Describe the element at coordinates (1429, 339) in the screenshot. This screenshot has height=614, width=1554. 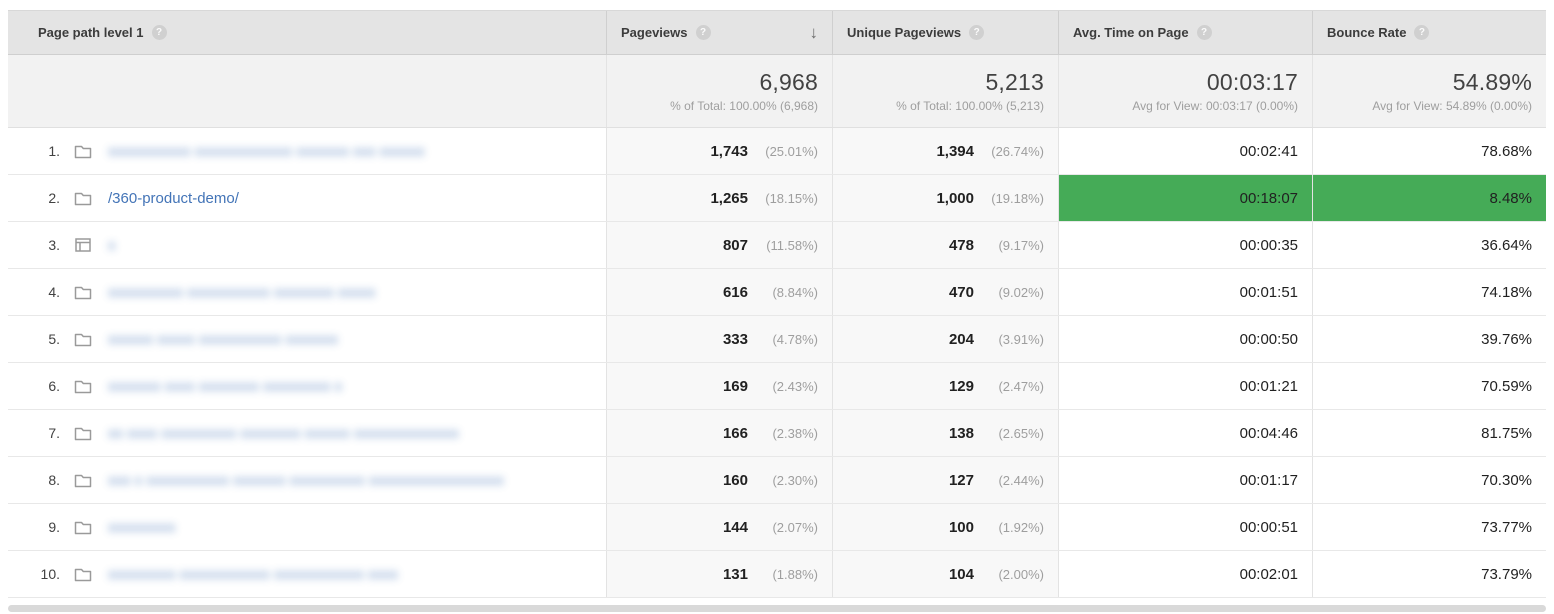
I see `bounce-rate-cell: 39.76%` at that location.